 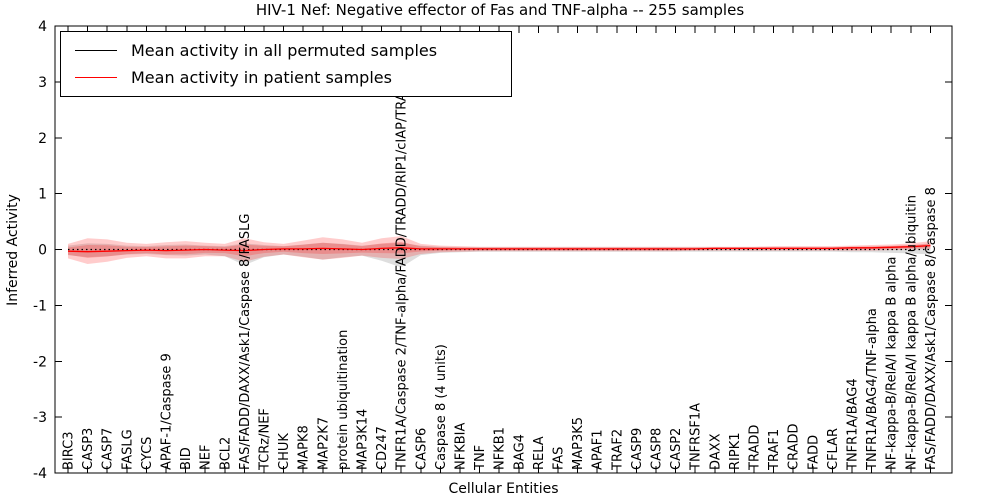 What do you see at coordinates (69, 451) in the screenshot?
I see `x-tick-label: BIRC3` at bounding box center [69, 451].